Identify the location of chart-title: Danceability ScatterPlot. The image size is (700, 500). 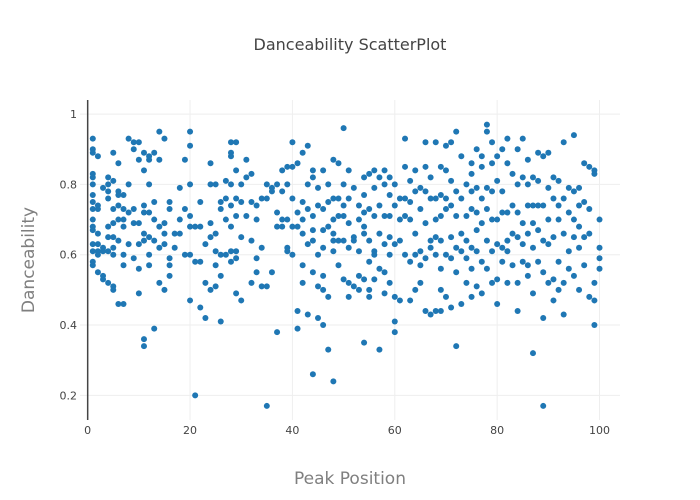
(350, 44).